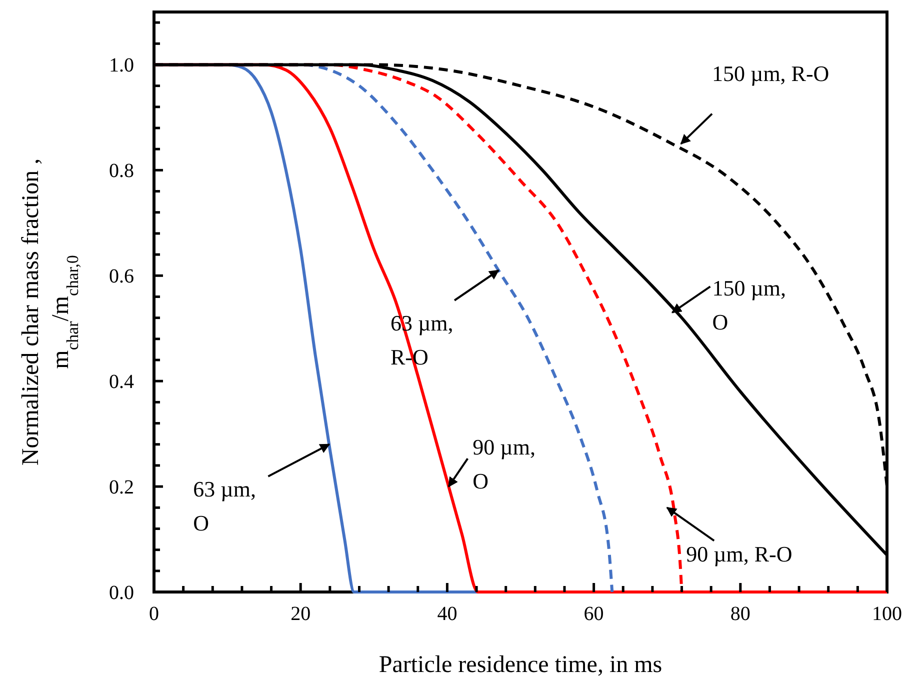  Describe the element at coordinates (121, 487) in the screenshot. I see `y-tick-label: 0.2` at that location.